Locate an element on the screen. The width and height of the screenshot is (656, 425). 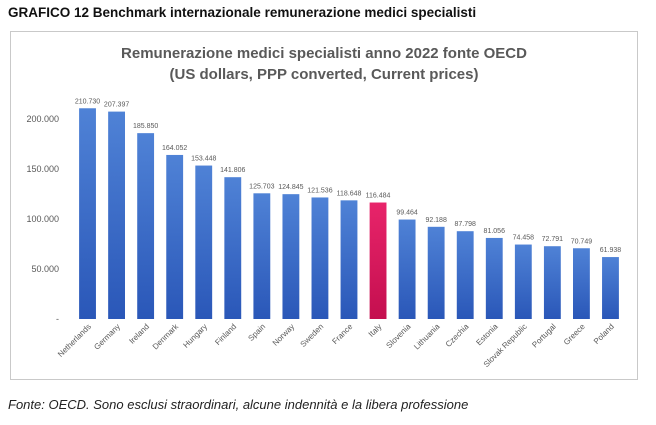
value-label: 185.850 is located at coordinates (145, 126).